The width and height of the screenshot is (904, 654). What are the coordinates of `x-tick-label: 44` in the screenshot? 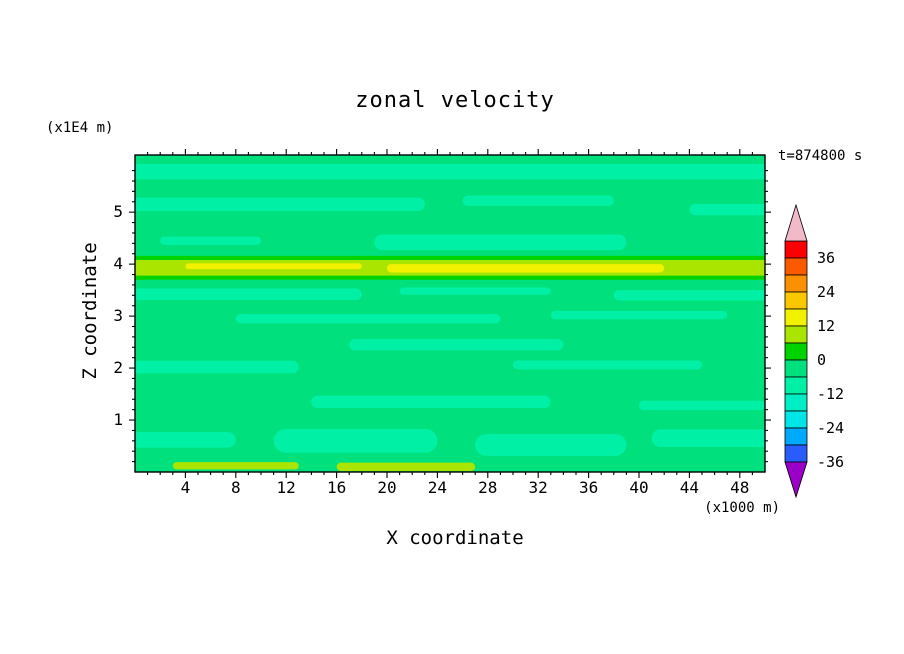 It's located at (689, 487).